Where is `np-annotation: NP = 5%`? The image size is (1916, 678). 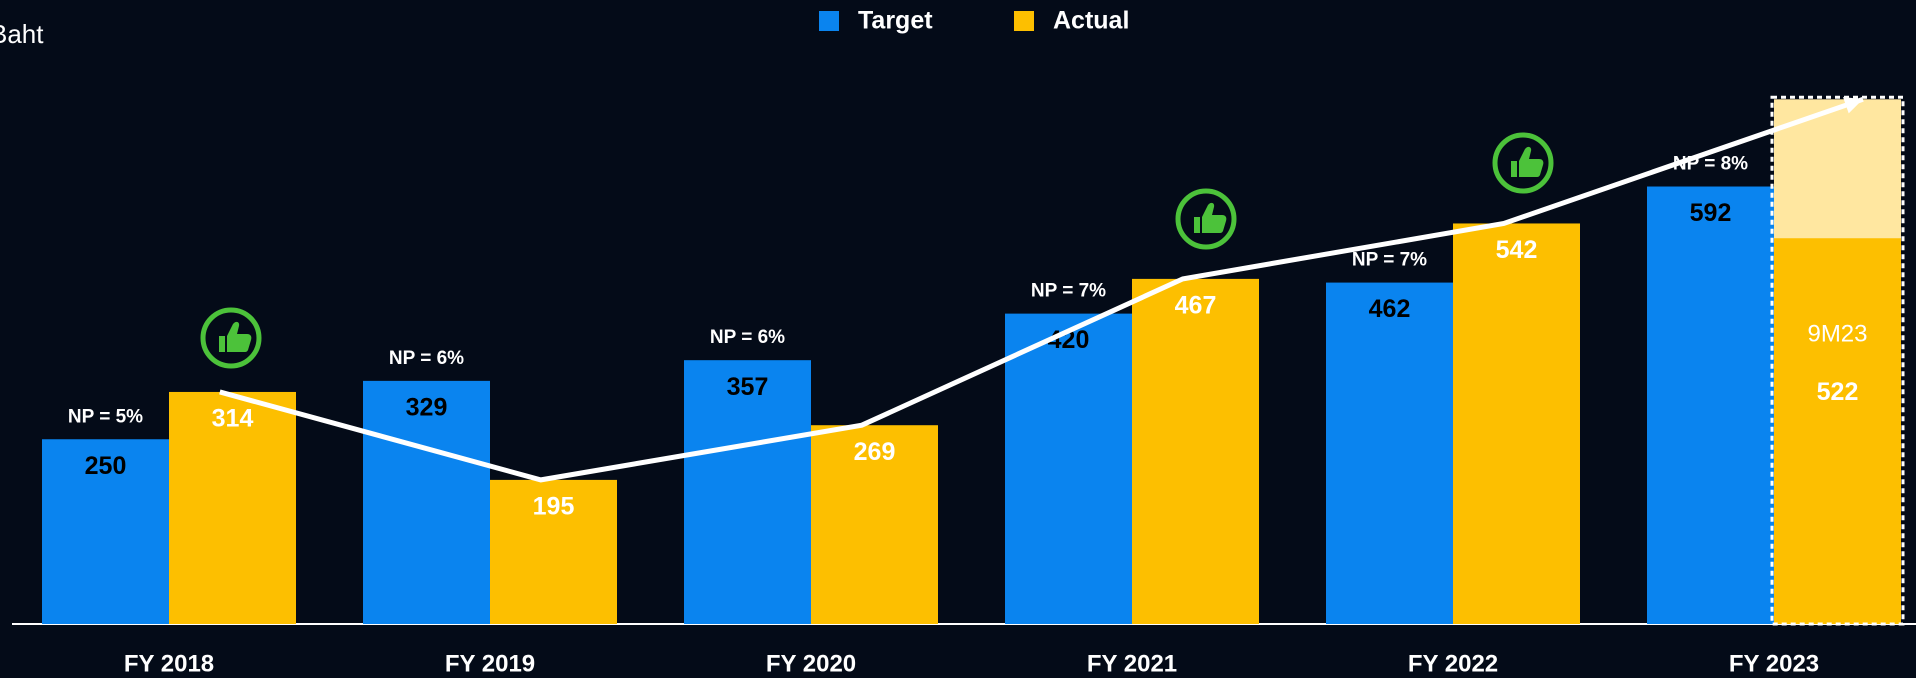
np-annotation: NP = 5% is located at coordinates (105, 416).